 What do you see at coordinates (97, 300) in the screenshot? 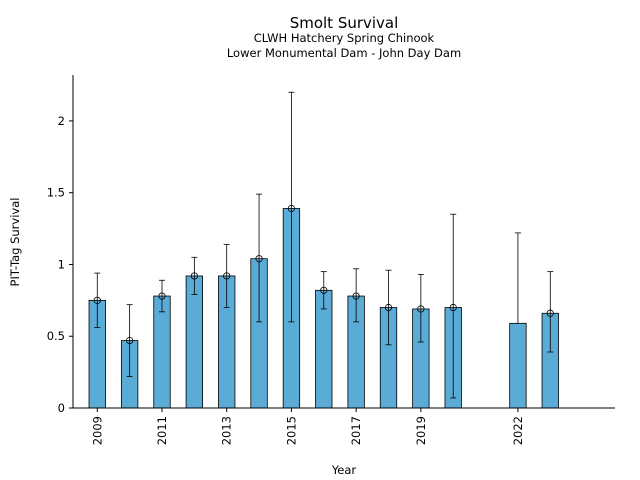
I see `point-marker-2009` at bounding box center [97, 300].